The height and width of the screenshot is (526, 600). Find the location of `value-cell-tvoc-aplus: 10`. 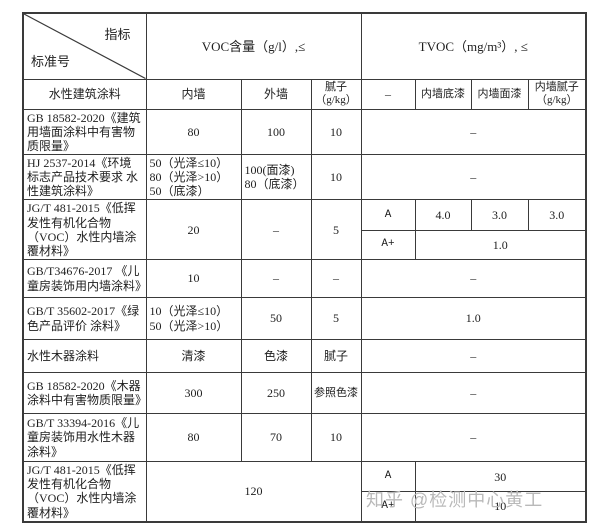

value-cell-tvoc-aplus: 10 is located at coordinates (500, 507).